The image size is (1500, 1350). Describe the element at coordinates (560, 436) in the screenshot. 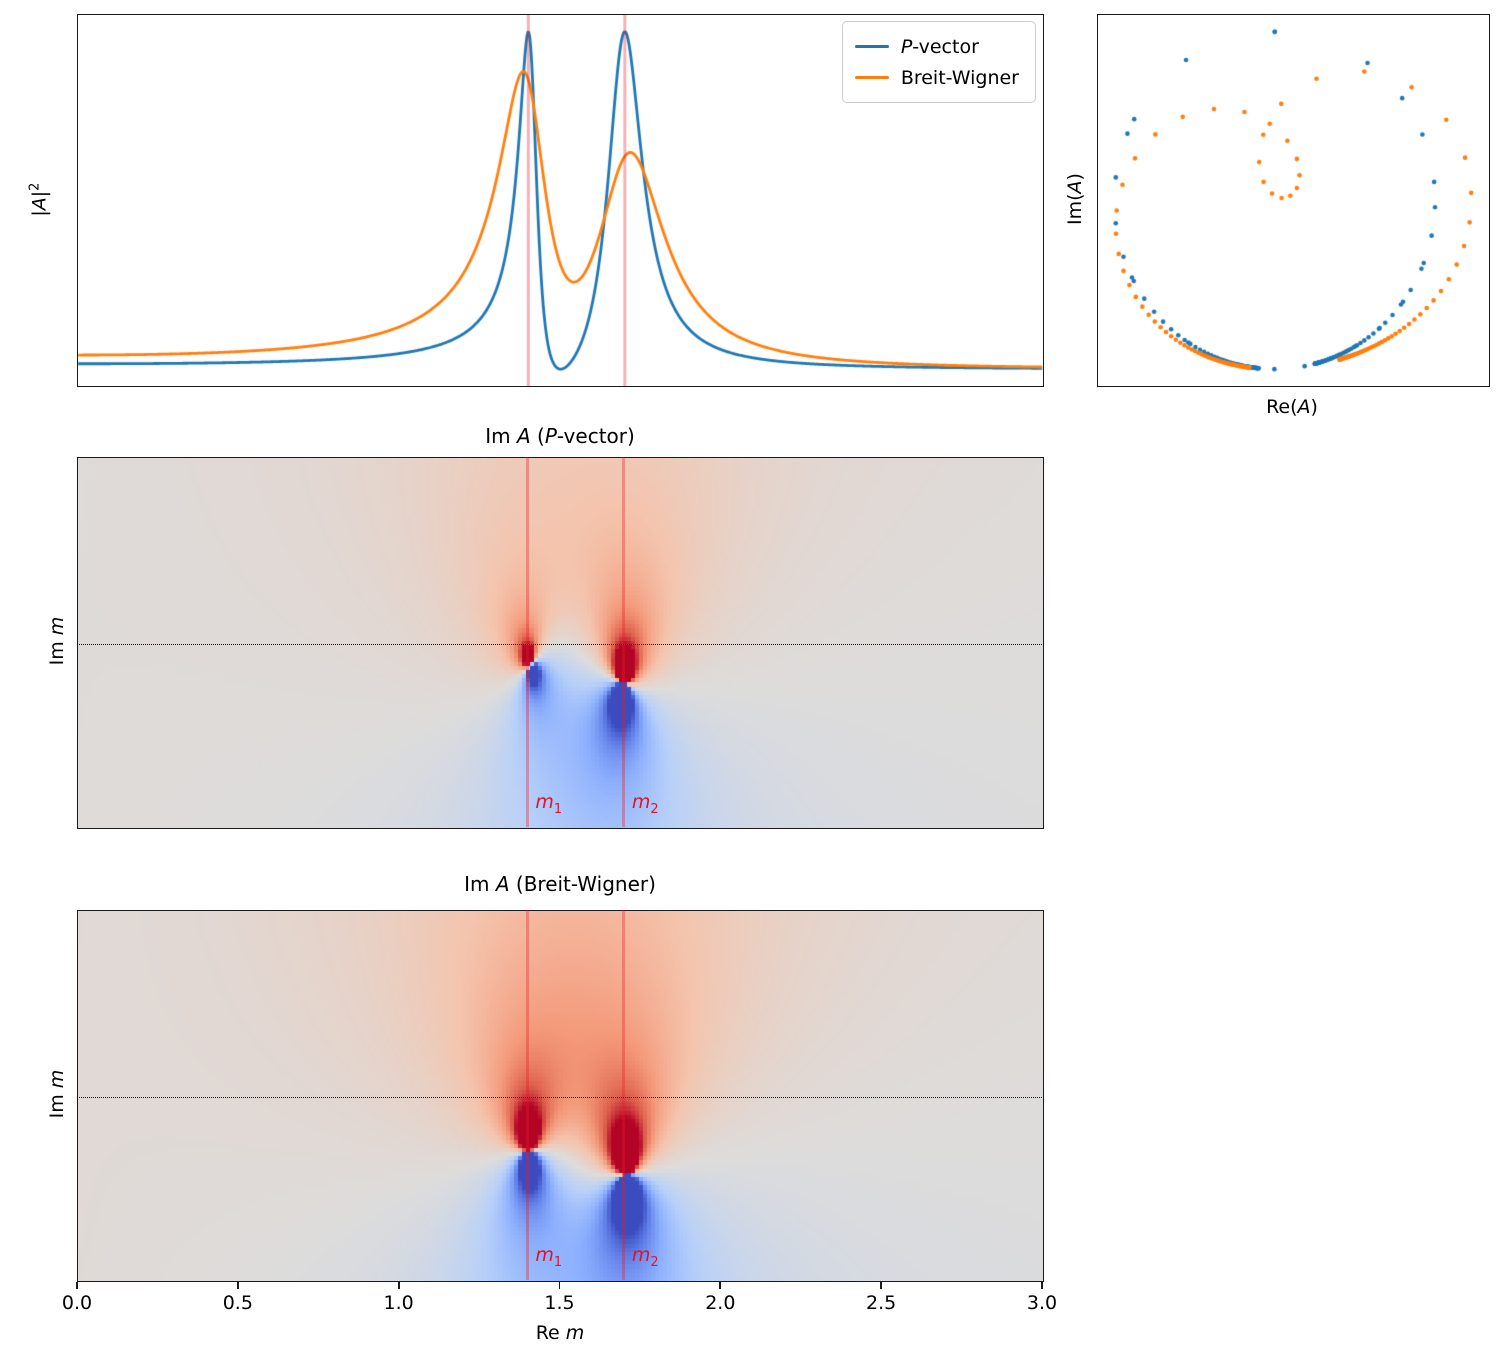

I see `pvector-map-title: Im A (P-vector)` at that location.